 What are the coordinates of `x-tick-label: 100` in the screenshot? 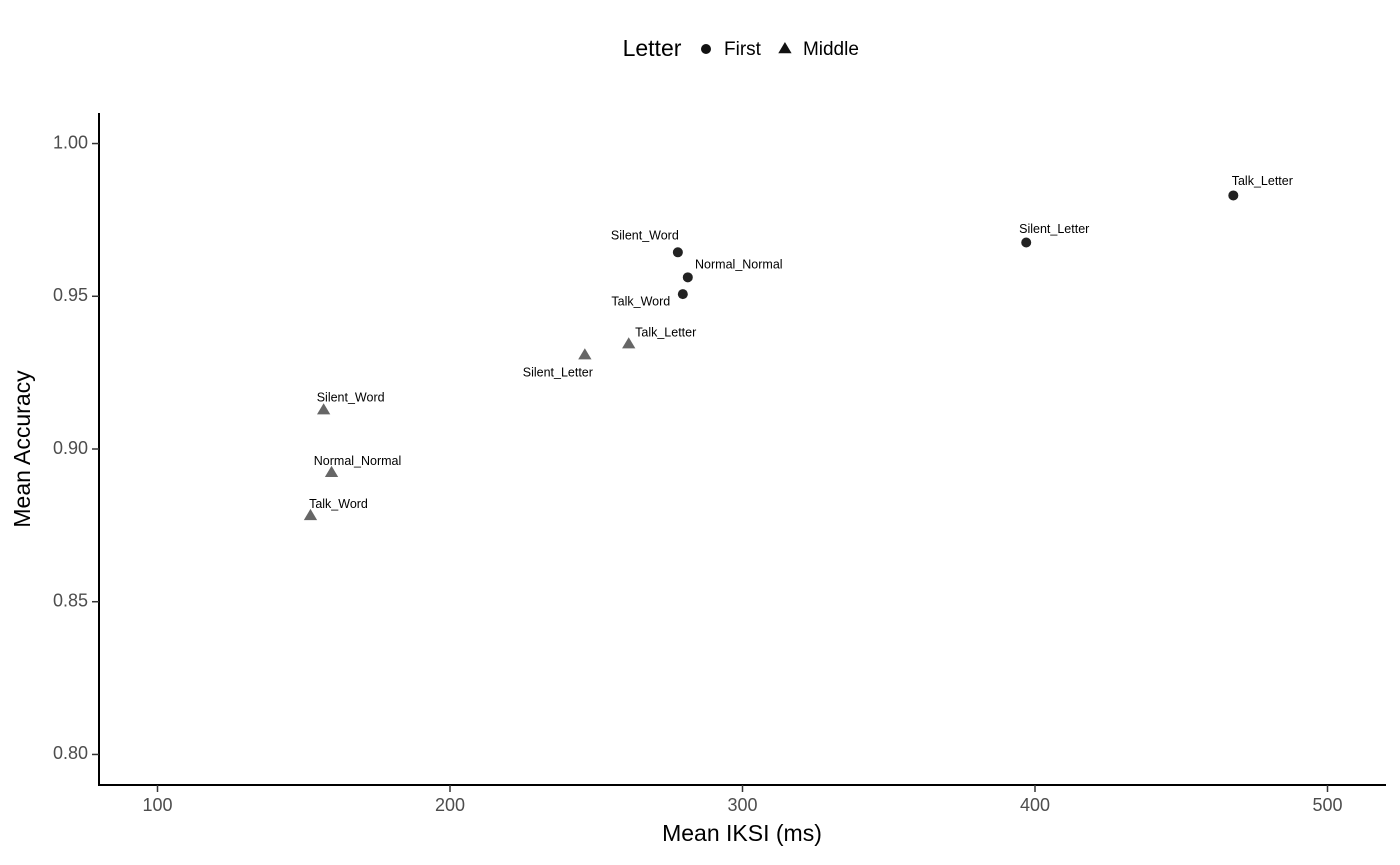 It's located at (157, 805).